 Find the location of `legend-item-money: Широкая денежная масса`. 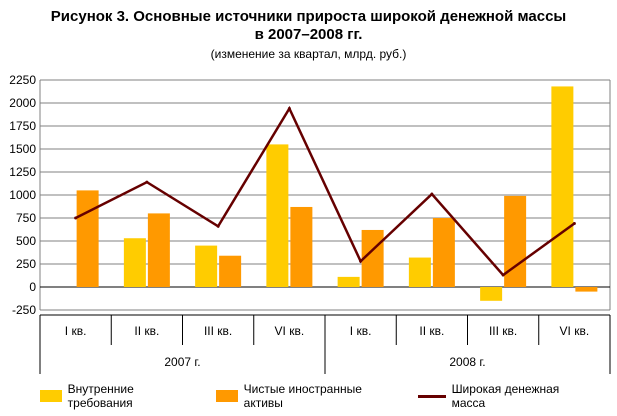

legend-item-money: Широкая денежная масса is located at coordinates (506, 396).